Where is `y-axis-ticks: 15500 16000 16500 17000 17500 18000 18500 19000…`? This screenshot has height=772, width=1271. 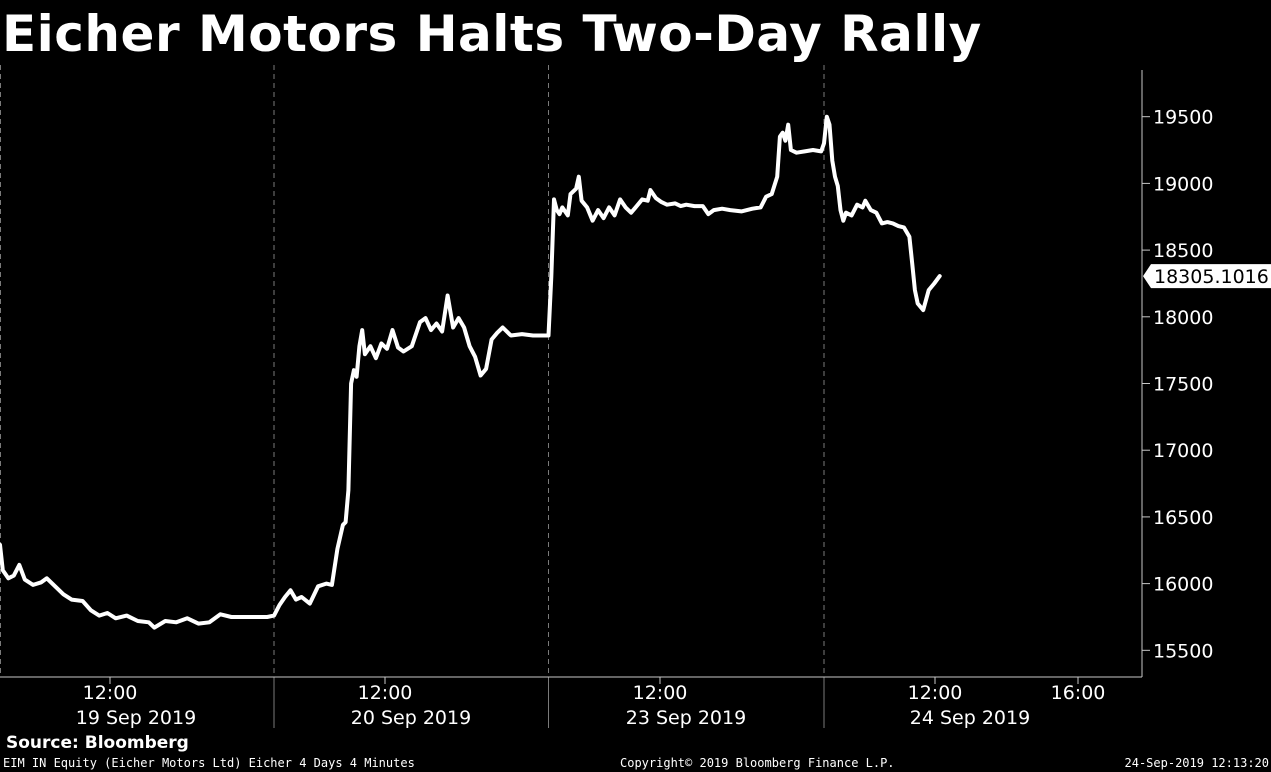
y-axis-ticks: 15500 16000 16500 17000 17500 18000 18500 19000… is located at coordinates (1177, 384).